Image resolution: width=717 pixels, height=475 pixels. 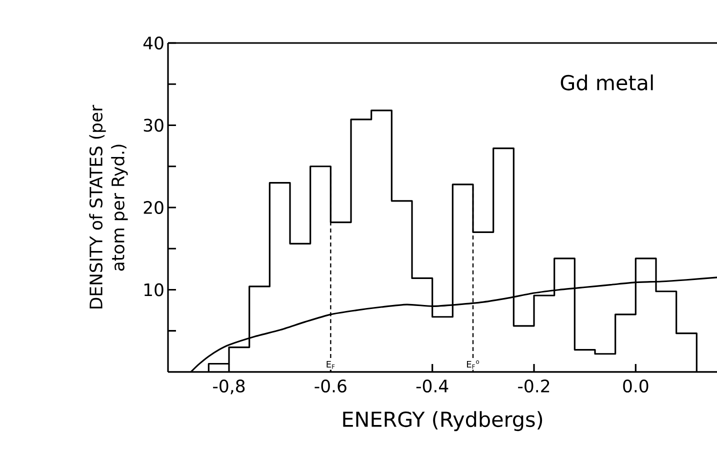 I want to click on x-tick-label: -0,8, so click(x=229, y=386).